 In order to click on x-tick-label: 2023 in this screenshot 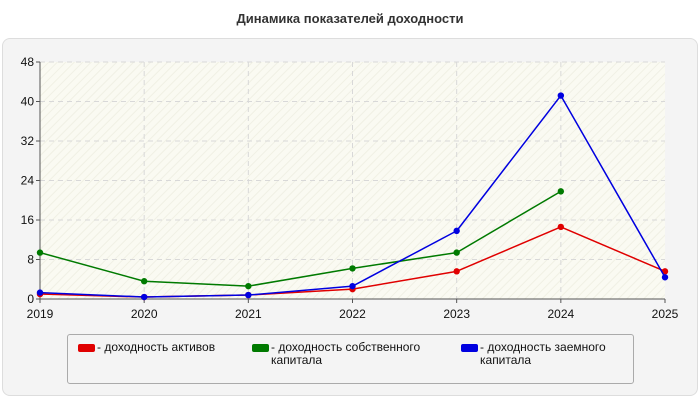, I will do `click(456, 314)`.